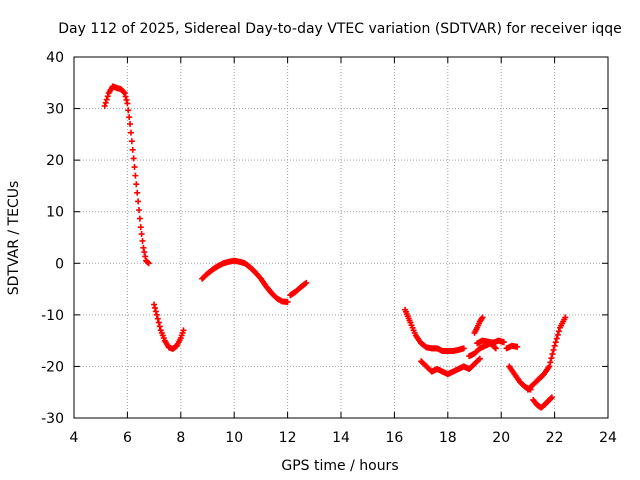 This screenshot has width=640, height=480. What do you see at coordinates (55, 110) in the screenshot?
I see `y-tick-label: 30` at bounding box center [55, 110].